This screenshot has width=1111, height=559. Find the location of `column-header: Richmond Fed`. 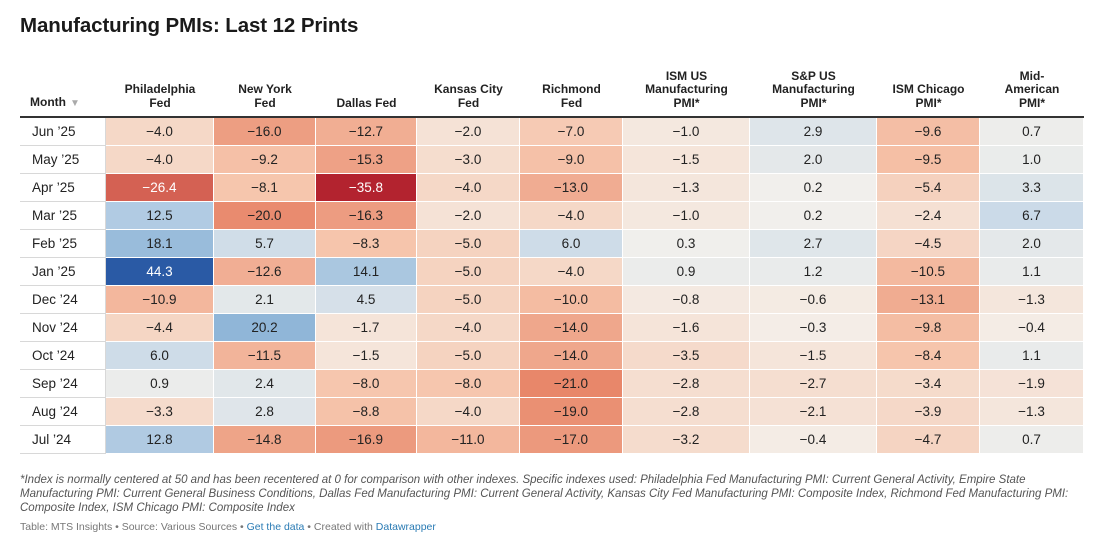

column-header: Richmond Fed is located at coordinates (571, 99).